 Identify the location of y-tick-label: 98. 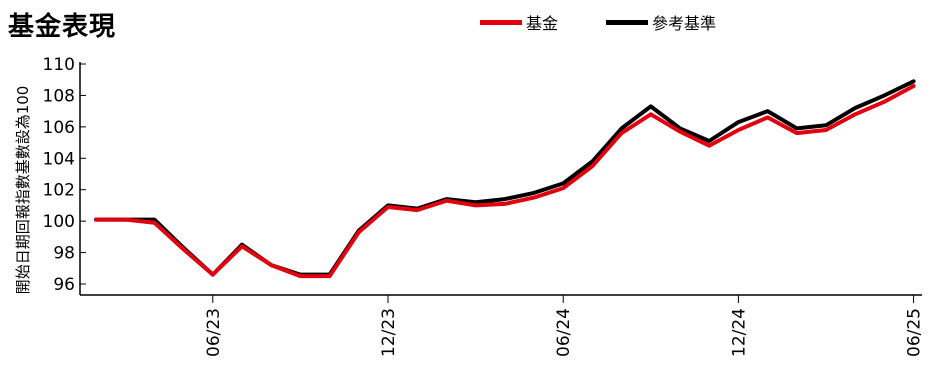
(64, 254).